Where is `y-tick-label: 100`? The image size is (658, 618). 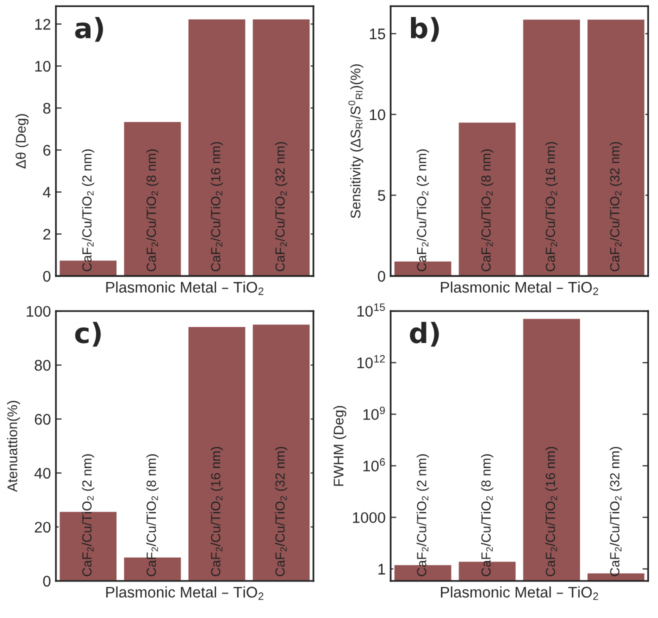
y-tick-label: 100 is located at coordinates (38, 311).